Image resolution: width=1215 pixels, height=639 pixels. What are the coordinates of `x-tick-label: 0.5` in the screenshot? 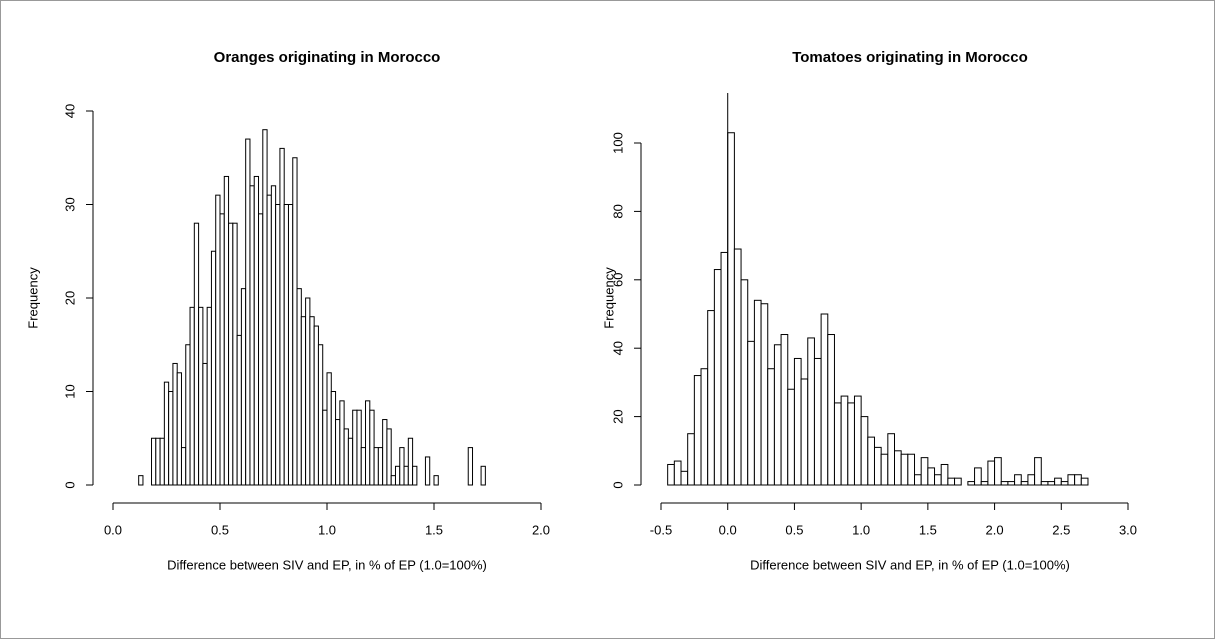 It's located at (220, 529).